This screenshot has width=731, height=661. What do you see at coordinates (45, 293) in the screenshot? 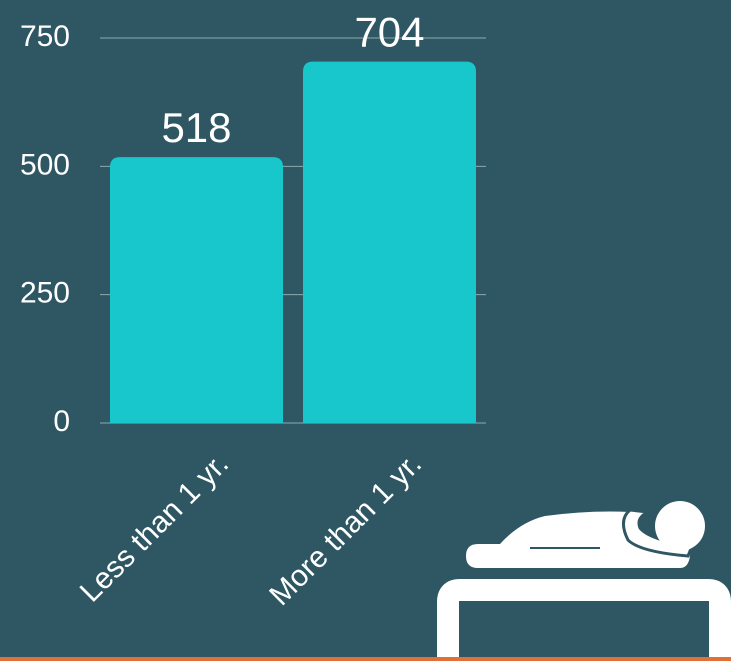
I see `y-tick-label: 250` at bounding box center [45, 293].